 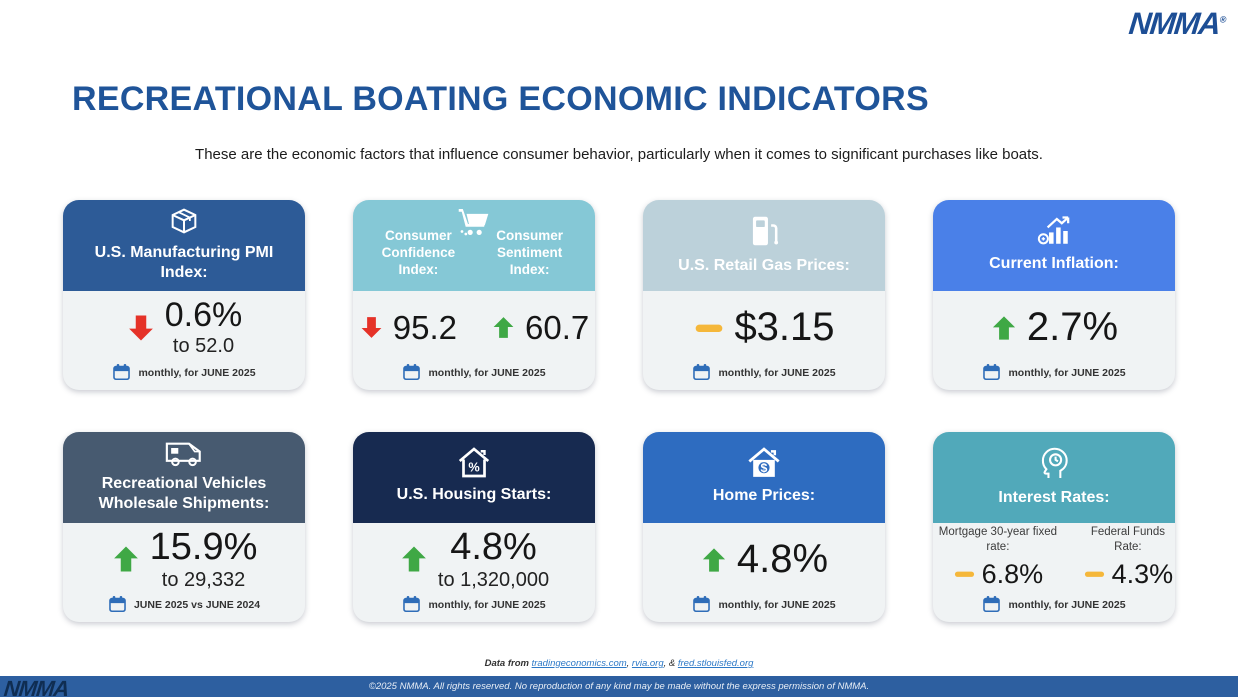 I want to click on metric-value: 0.6%, so click(x=203, y=315).